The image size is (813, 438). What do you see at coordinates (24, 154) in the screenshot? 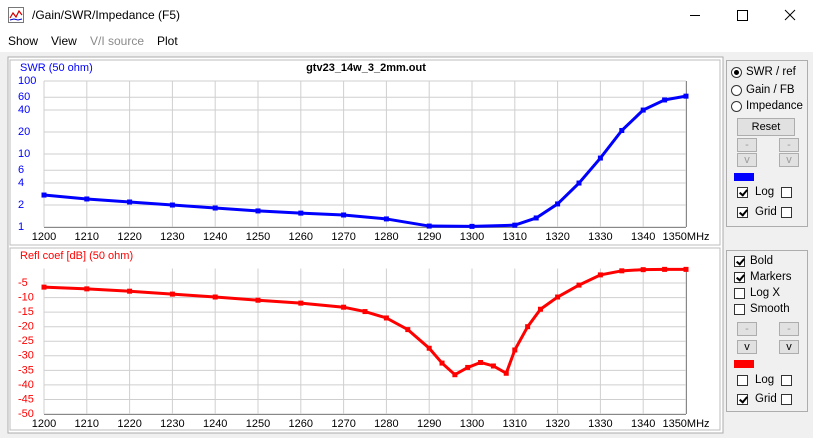
I see `y-tick-label: 10` at bounding box center [24, 154].